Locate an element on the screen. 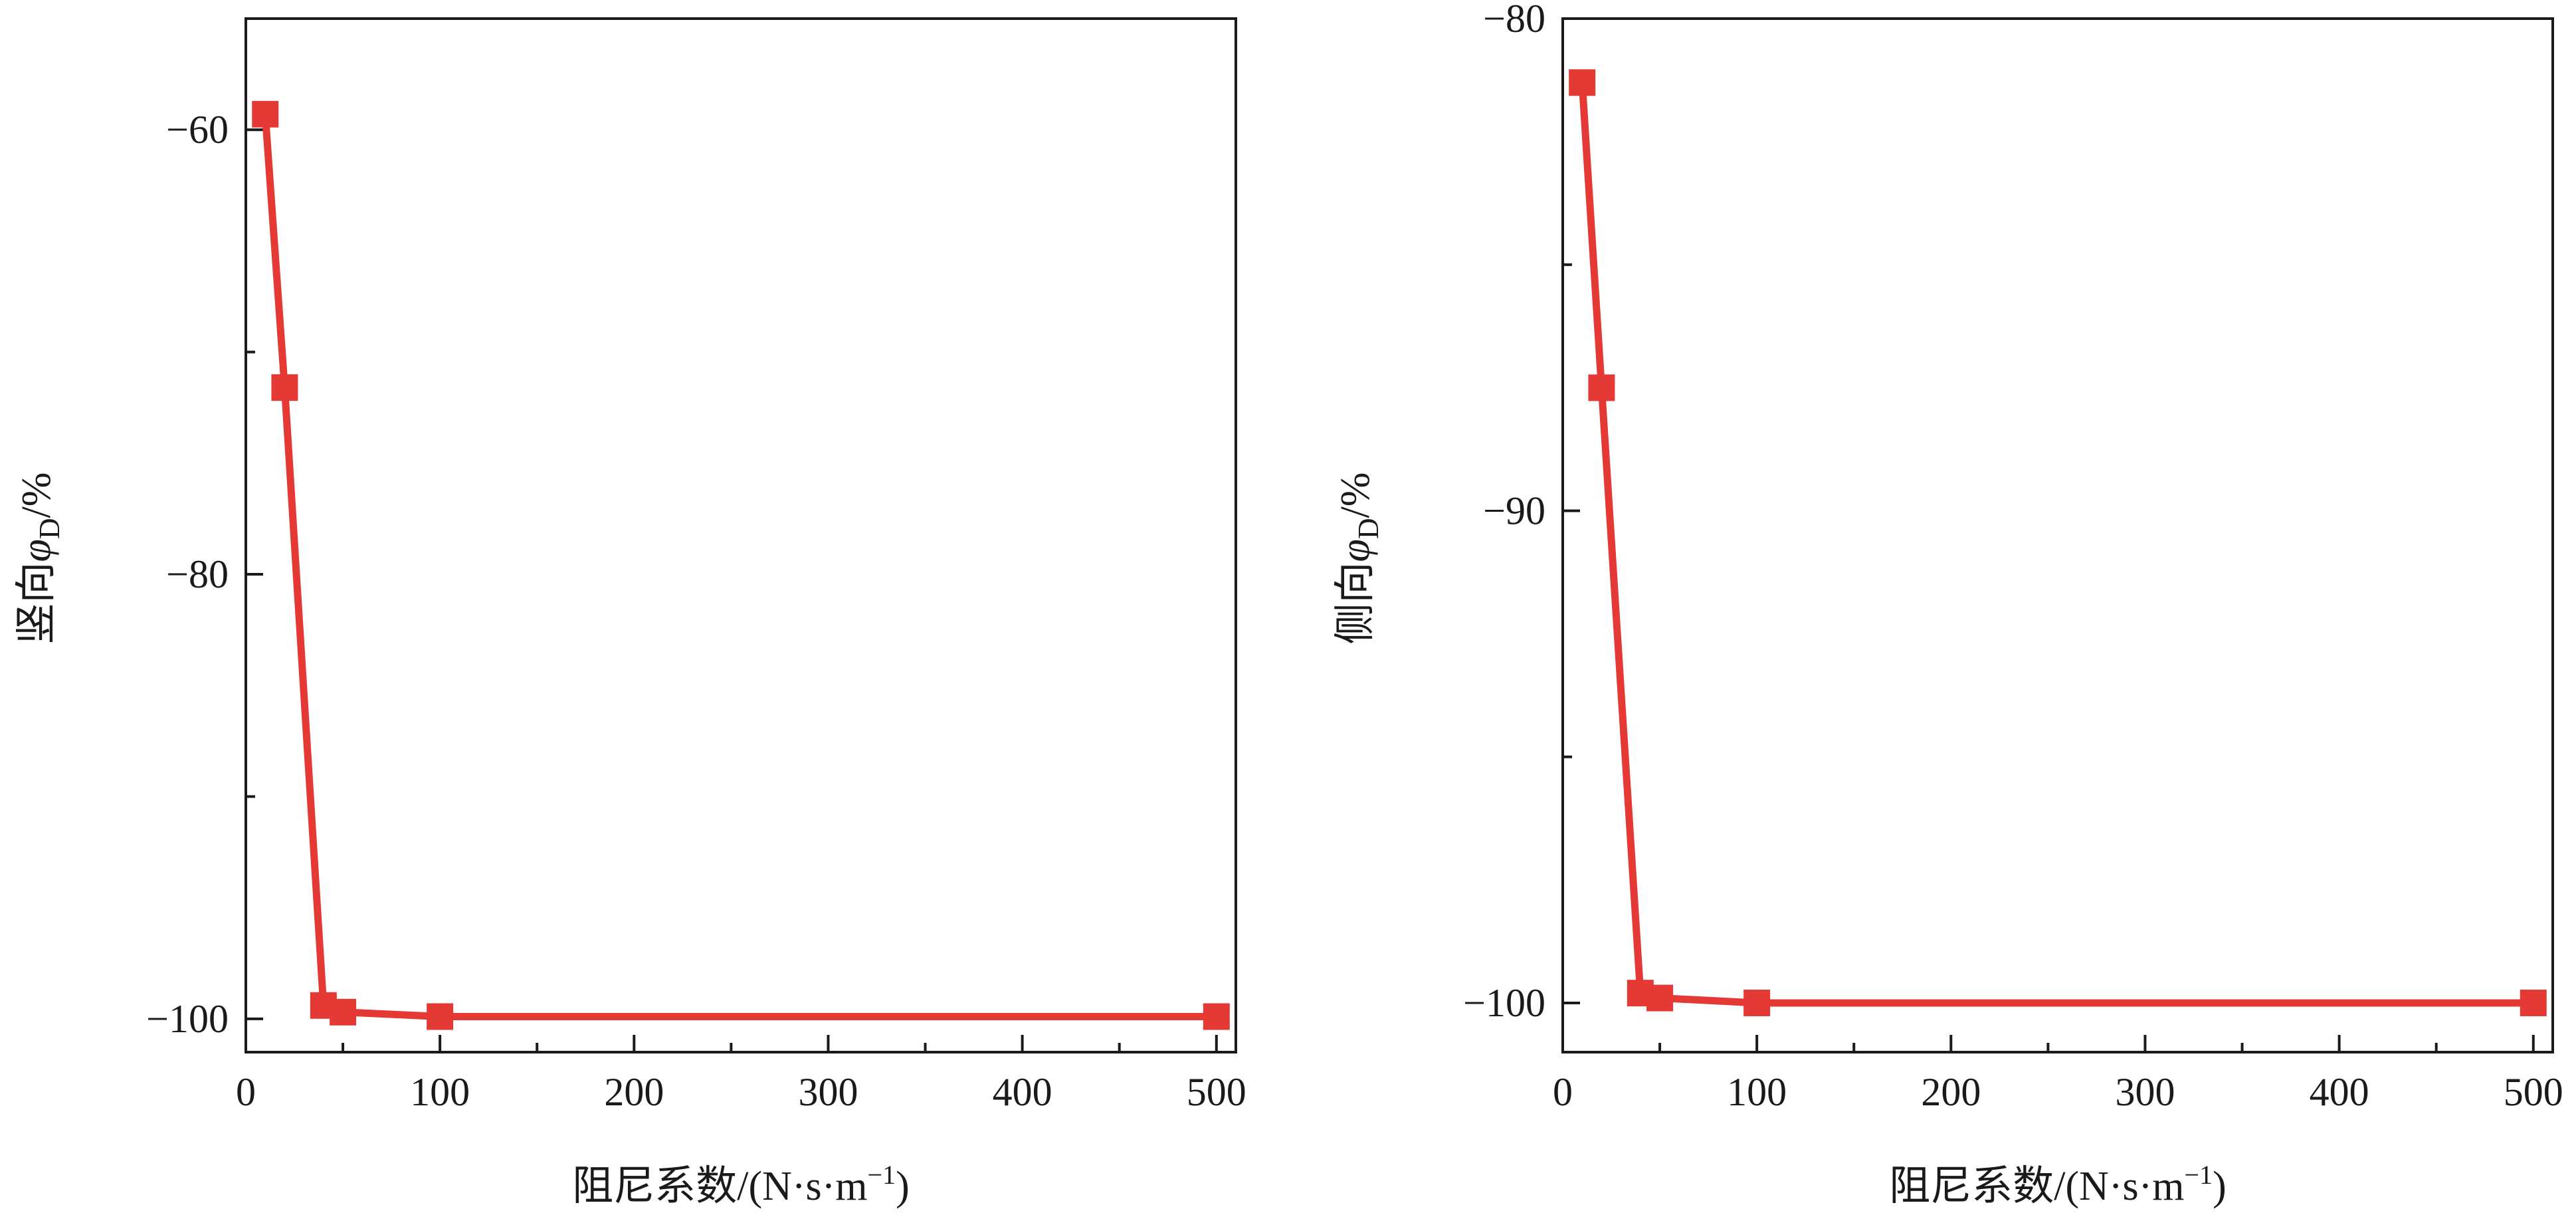 The height and width of the screenshot is (1213, 2576). y-tick-label: −90 is located at coordinates (1514, 510).